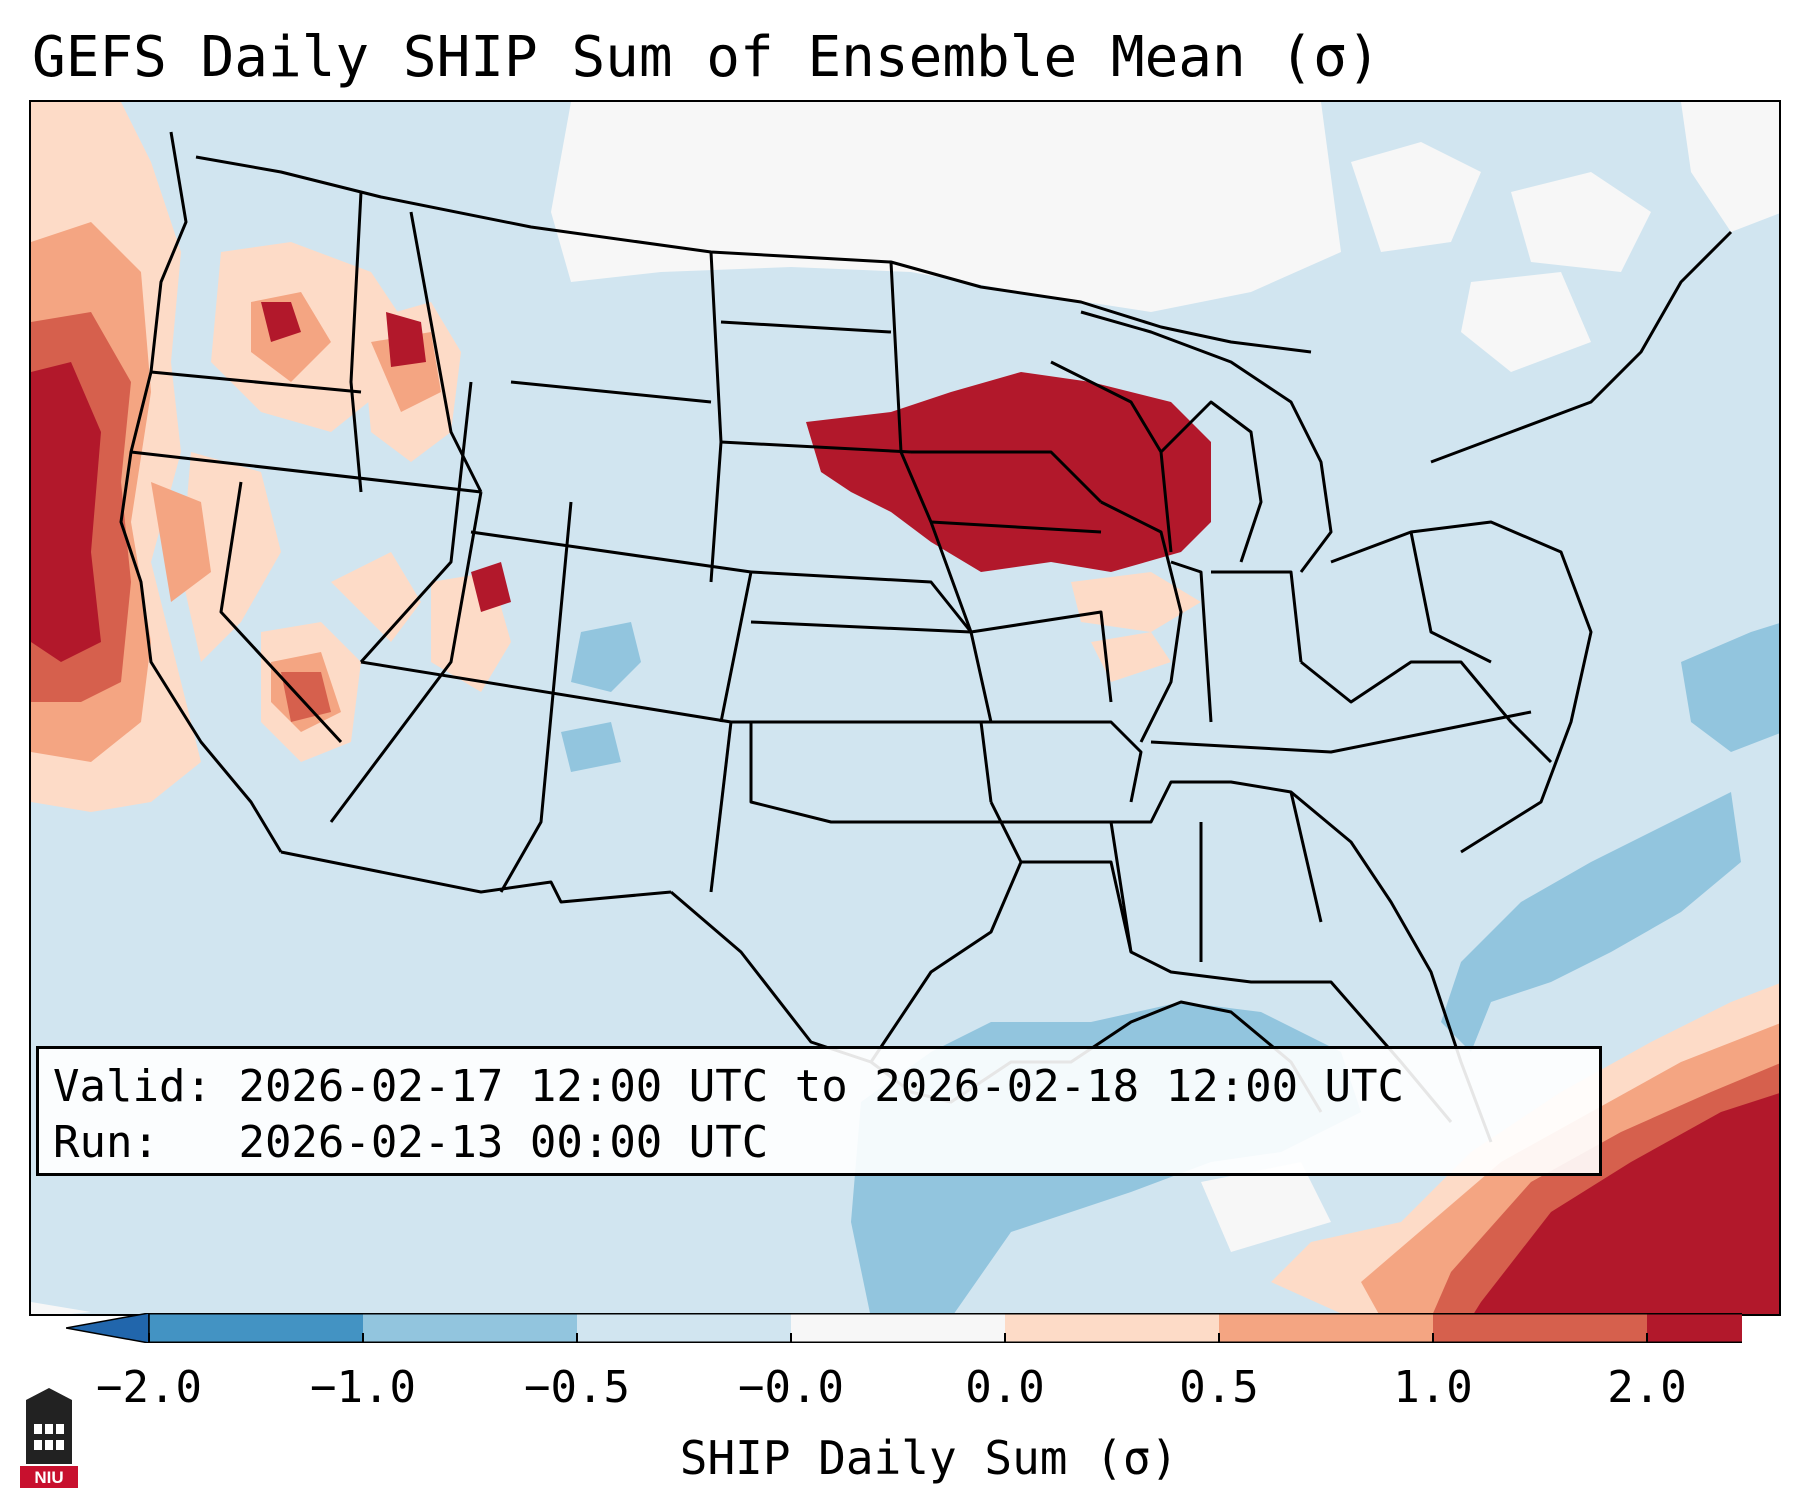 Image resolution: width=1803 pixels, height=1506 pixels. Describe the element at coordinates (1647, 1387) in the screenshot. I see `colorbar-tick-label: 2.0` at that location.